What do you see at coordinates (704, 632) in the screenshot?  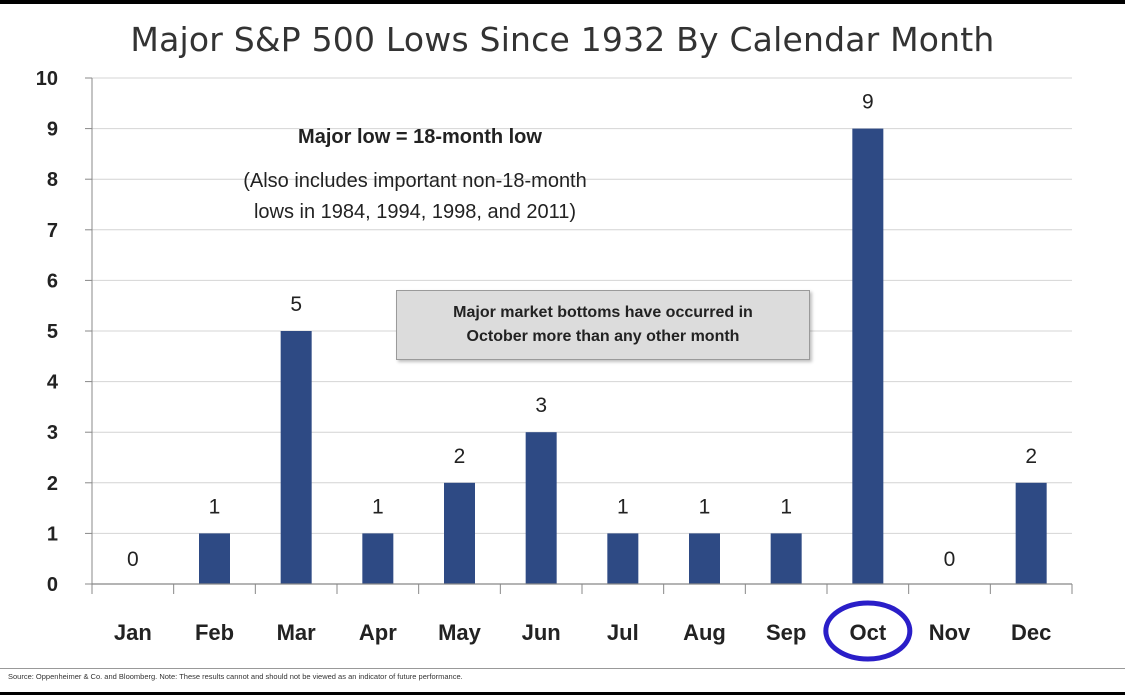 I see `x-tick-label: Aug` at bounding box center [704, 632].